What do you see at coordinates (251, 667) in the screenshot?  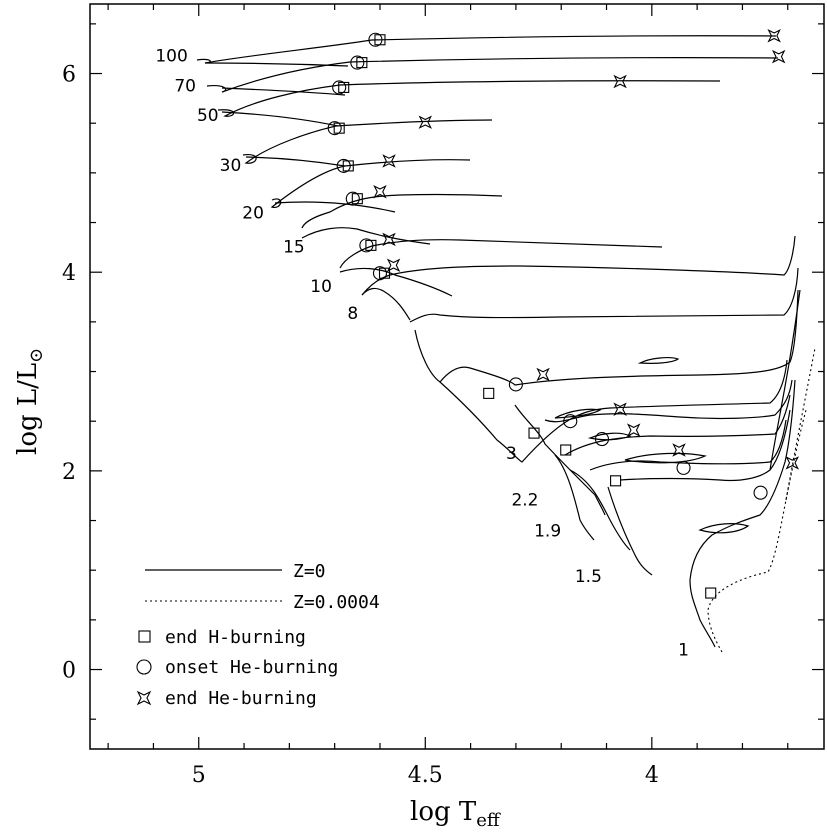 I see `legend-label-onset-he: onset He-burning` at bounding box center [251, 667].